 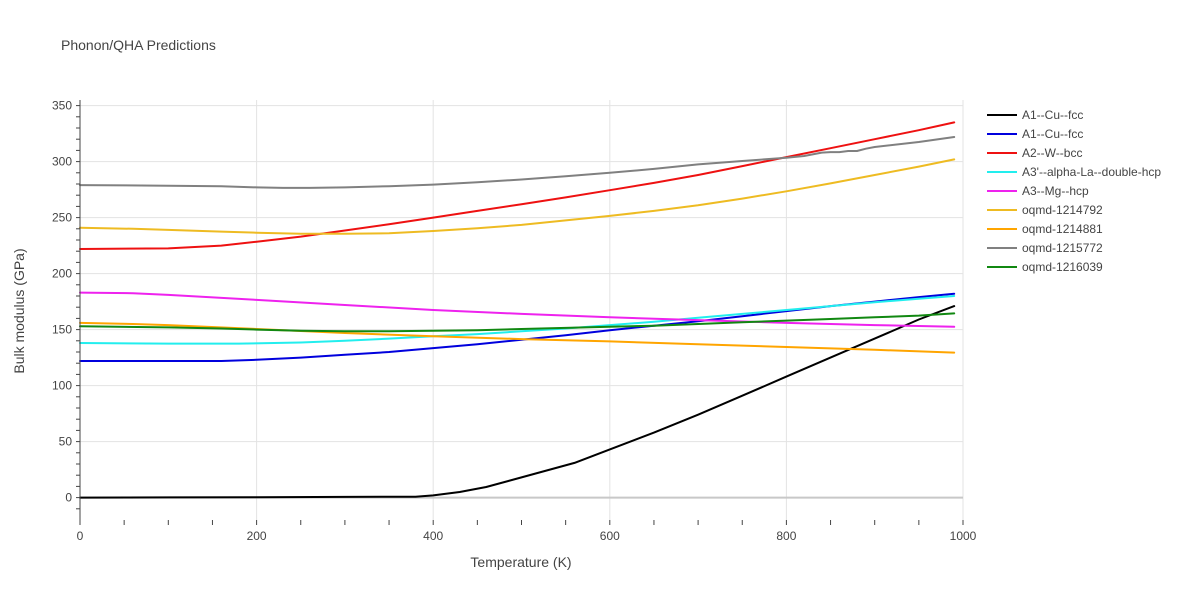 I want to click on legend-item: oqmd-1214881, so click(x=1045, y=229).